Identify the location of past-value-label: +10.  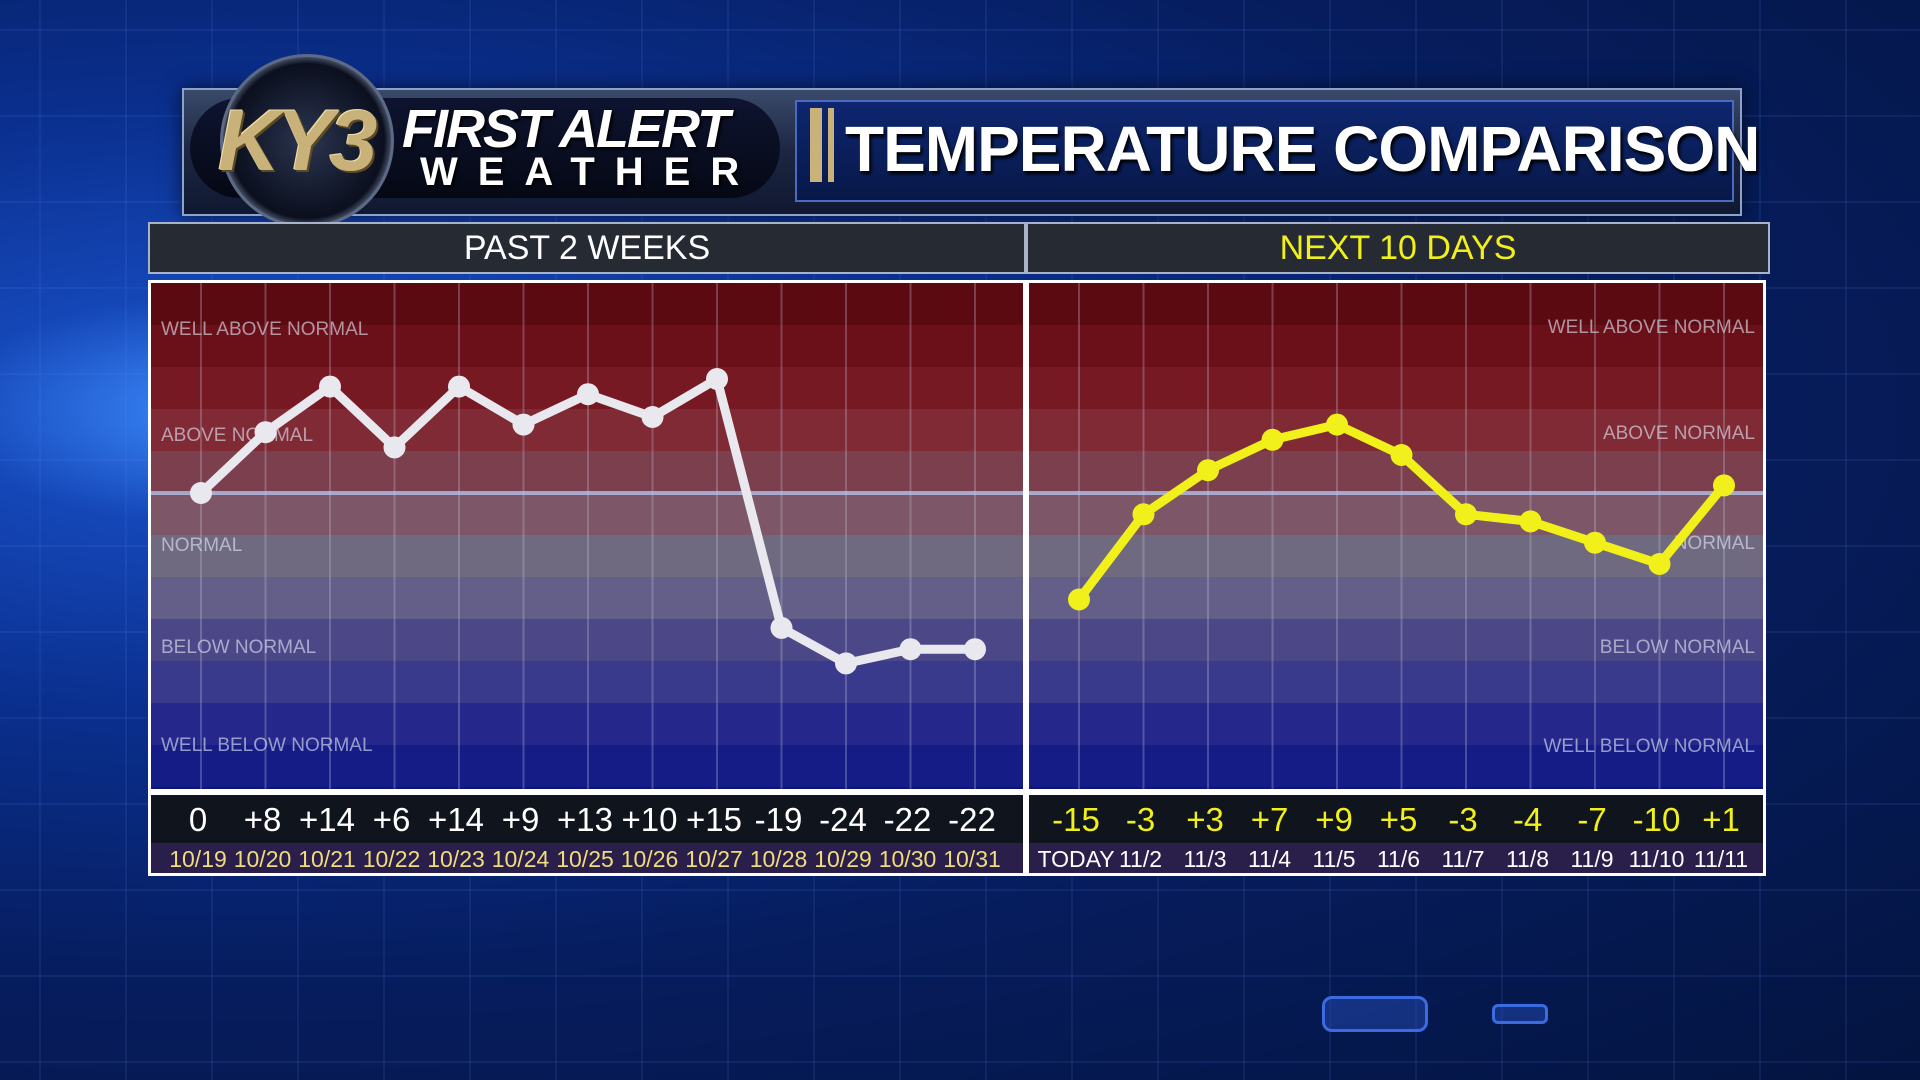
(649, 819).